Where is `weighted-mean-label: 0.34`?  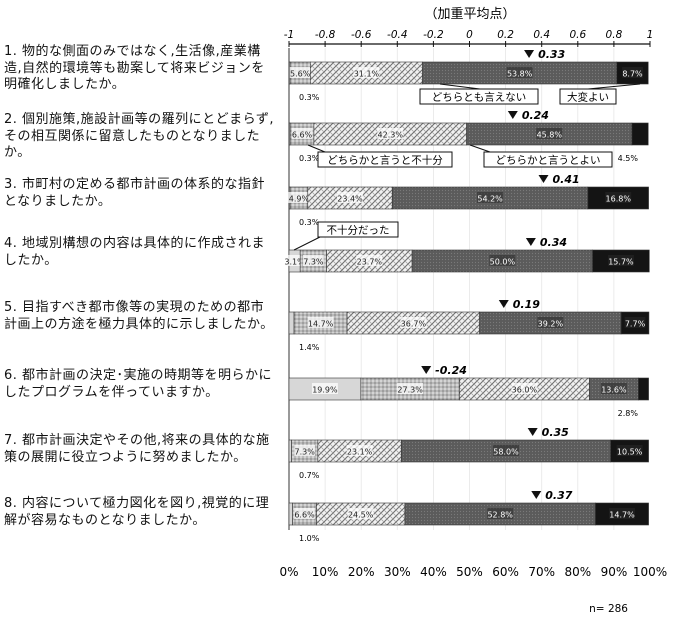
weighted-mean-label: 0.34 is located at coordinates (553, 242).